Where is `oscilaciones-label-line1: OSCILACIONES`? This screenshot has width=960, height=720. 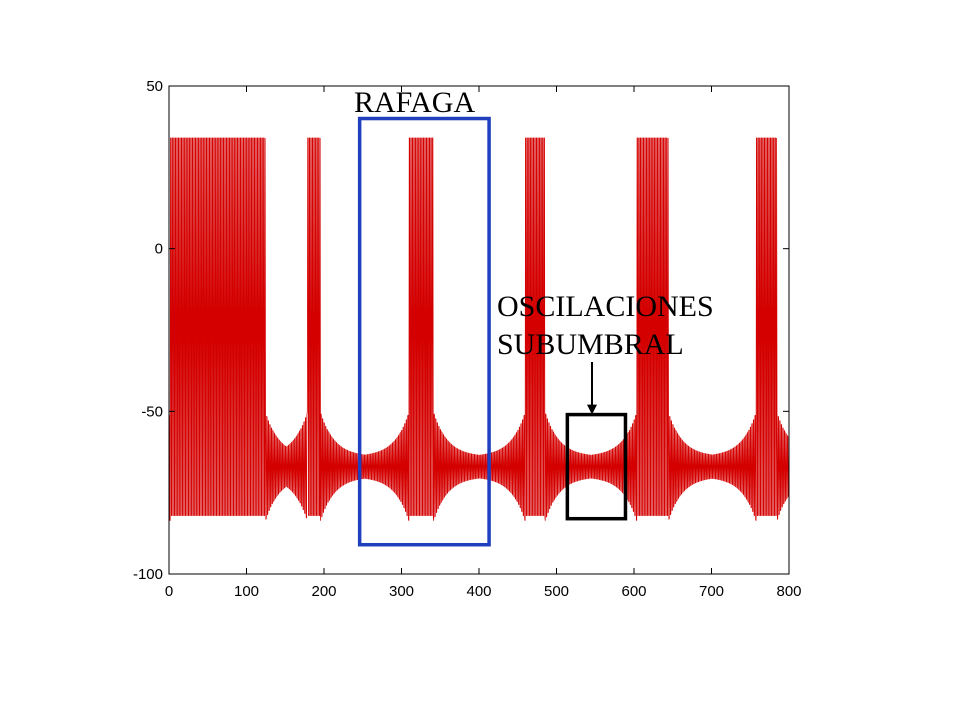 oscilaciones-label-line1: OSCILACIONES is located at coordinates (605, 306).